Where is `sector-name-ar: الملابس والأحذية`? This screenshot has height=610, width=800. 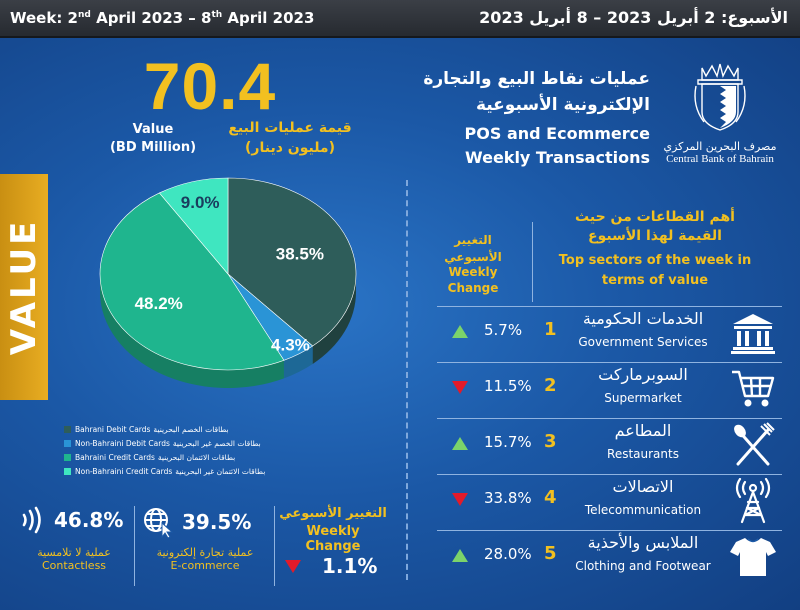 sector-name-ar: الملابس والأحذية is located at coordinates (643, 542).